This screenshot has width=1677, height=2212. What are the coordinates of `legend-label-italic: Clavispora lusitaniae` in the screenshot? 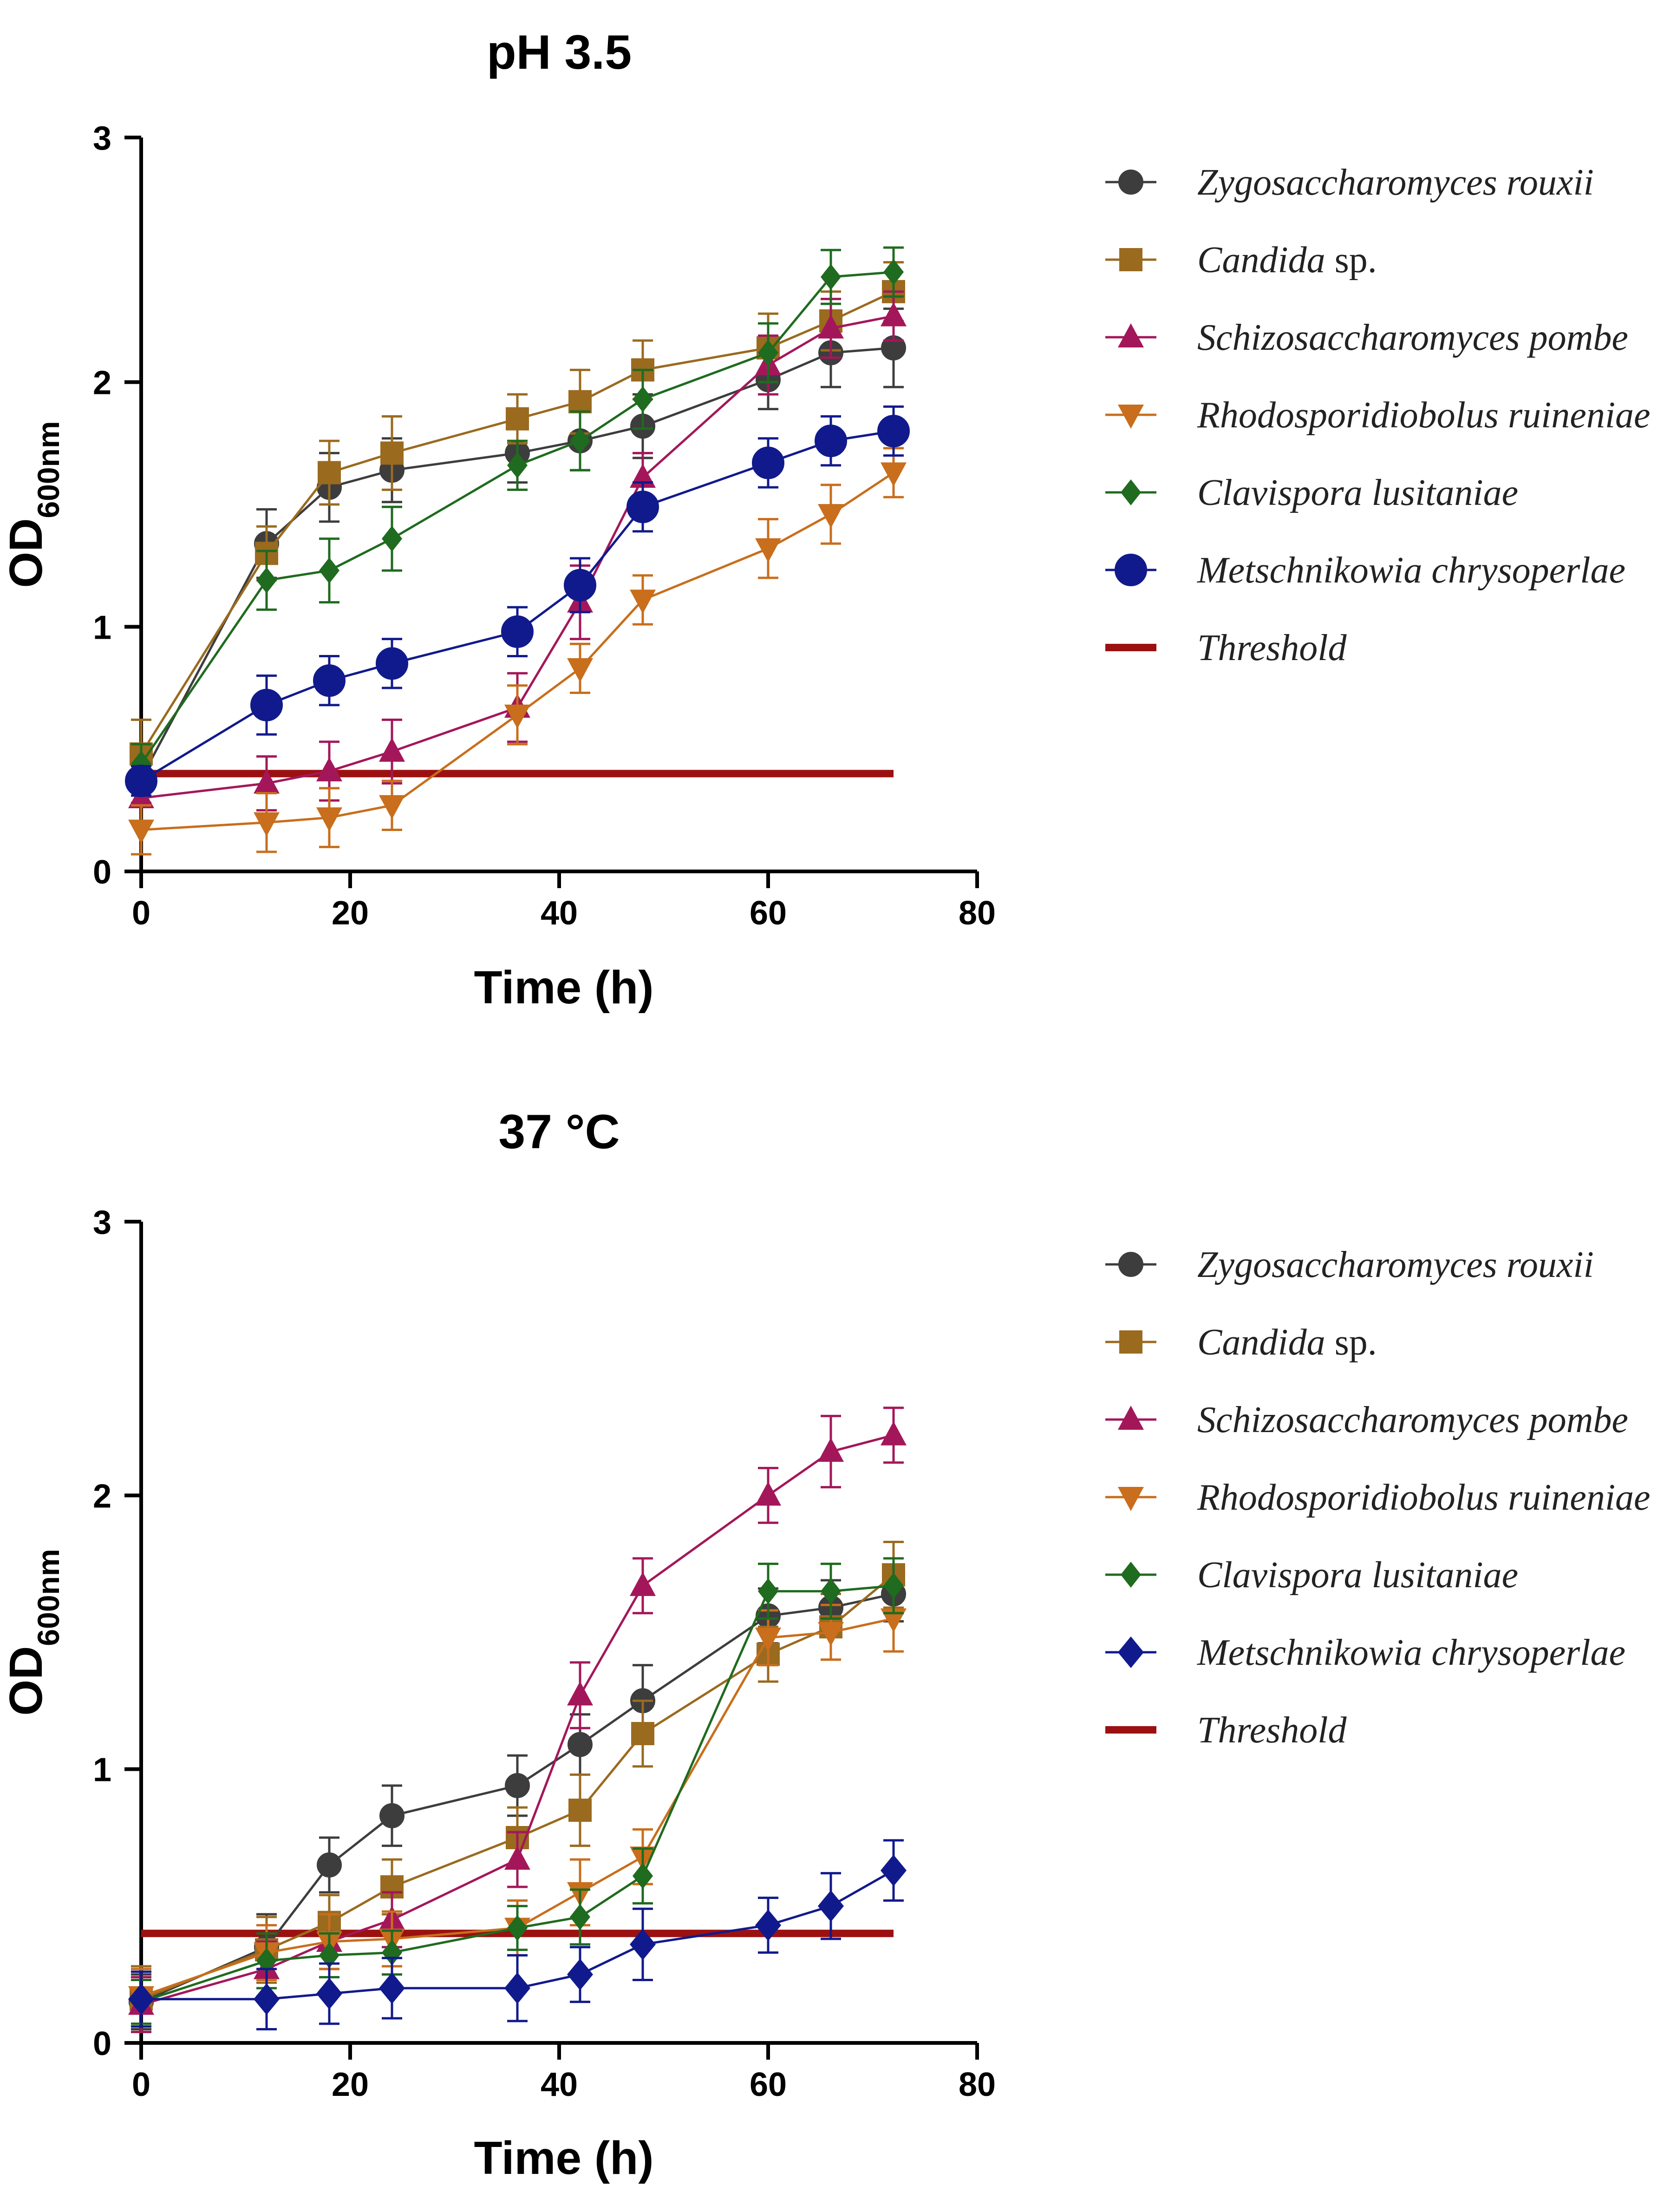 It's located at (1357, 1575).